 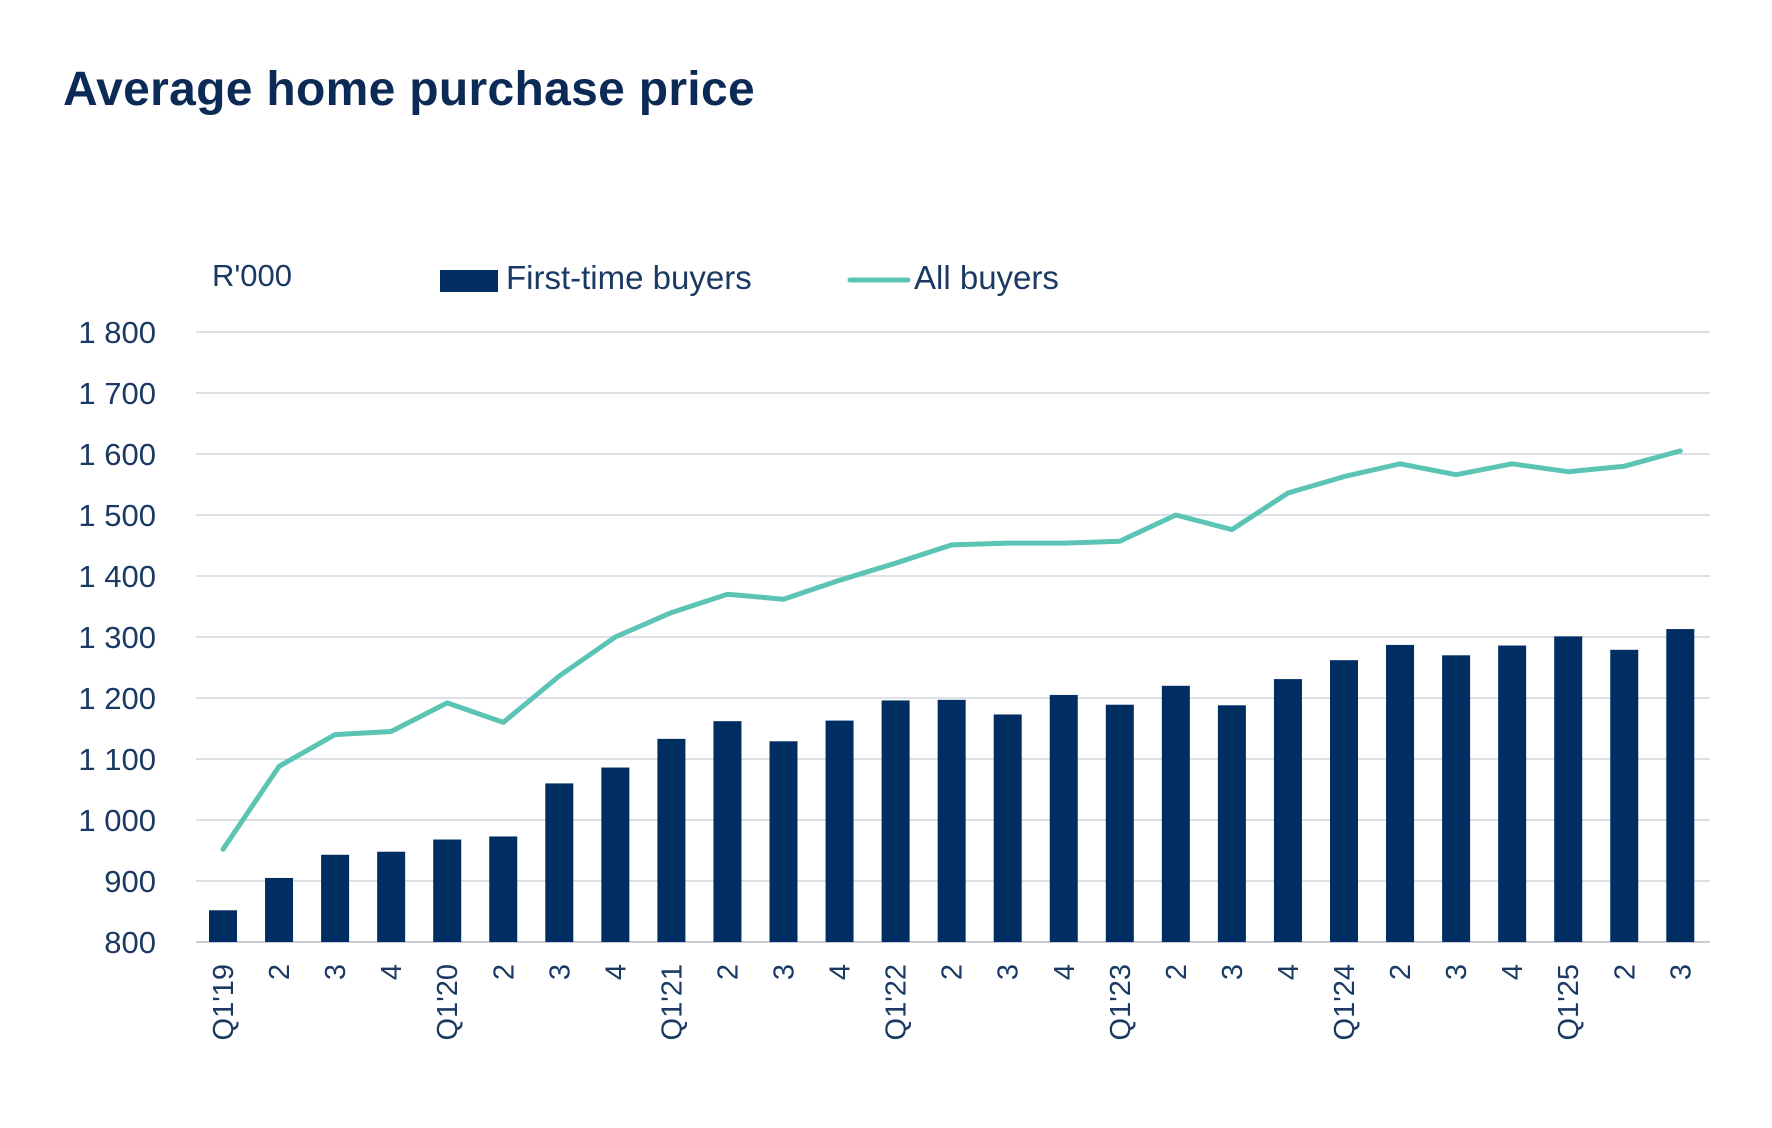 I want to click on x-tick-label: Q1'23, so click(x=1121, y=1002).